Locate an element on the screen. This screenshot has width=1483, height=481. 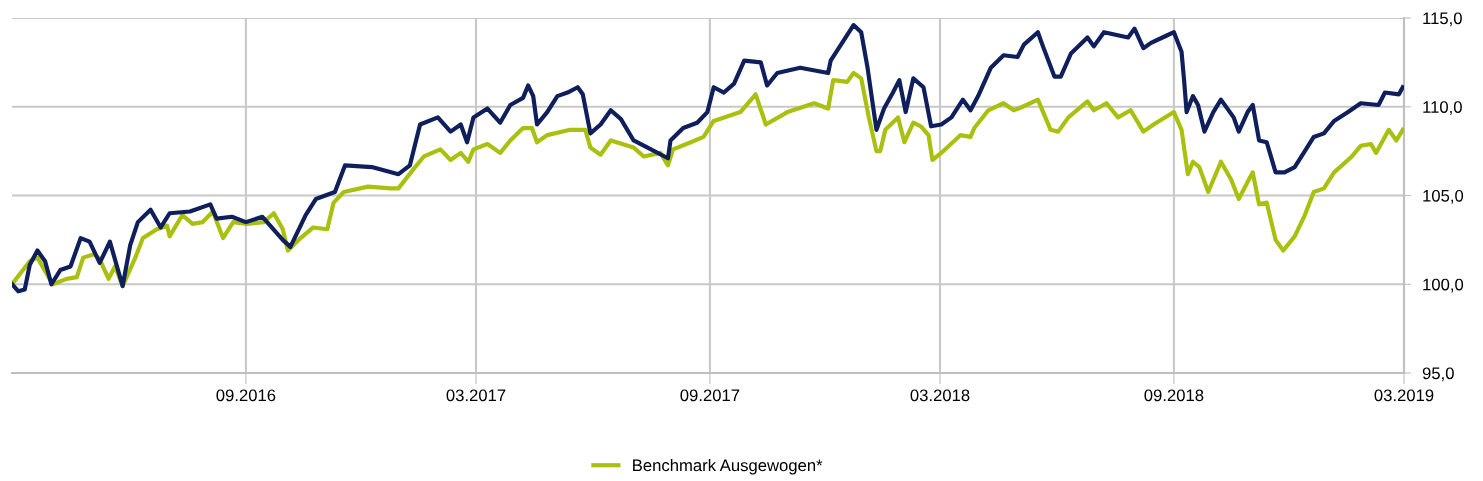
y-tick-label: 95,0 is located at coordinates (1438, 374).